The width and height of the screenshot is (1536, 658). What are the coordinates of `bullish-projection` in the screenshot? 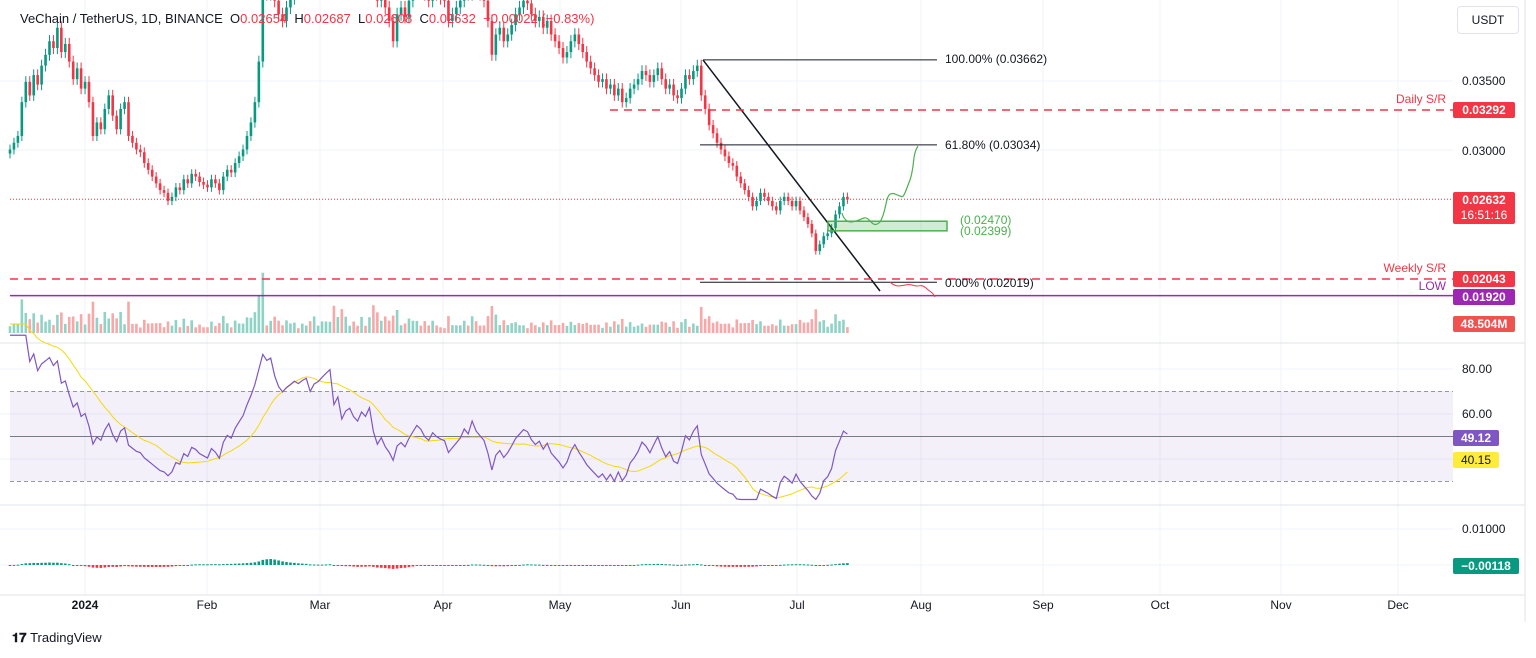 It's located at (880, 185).